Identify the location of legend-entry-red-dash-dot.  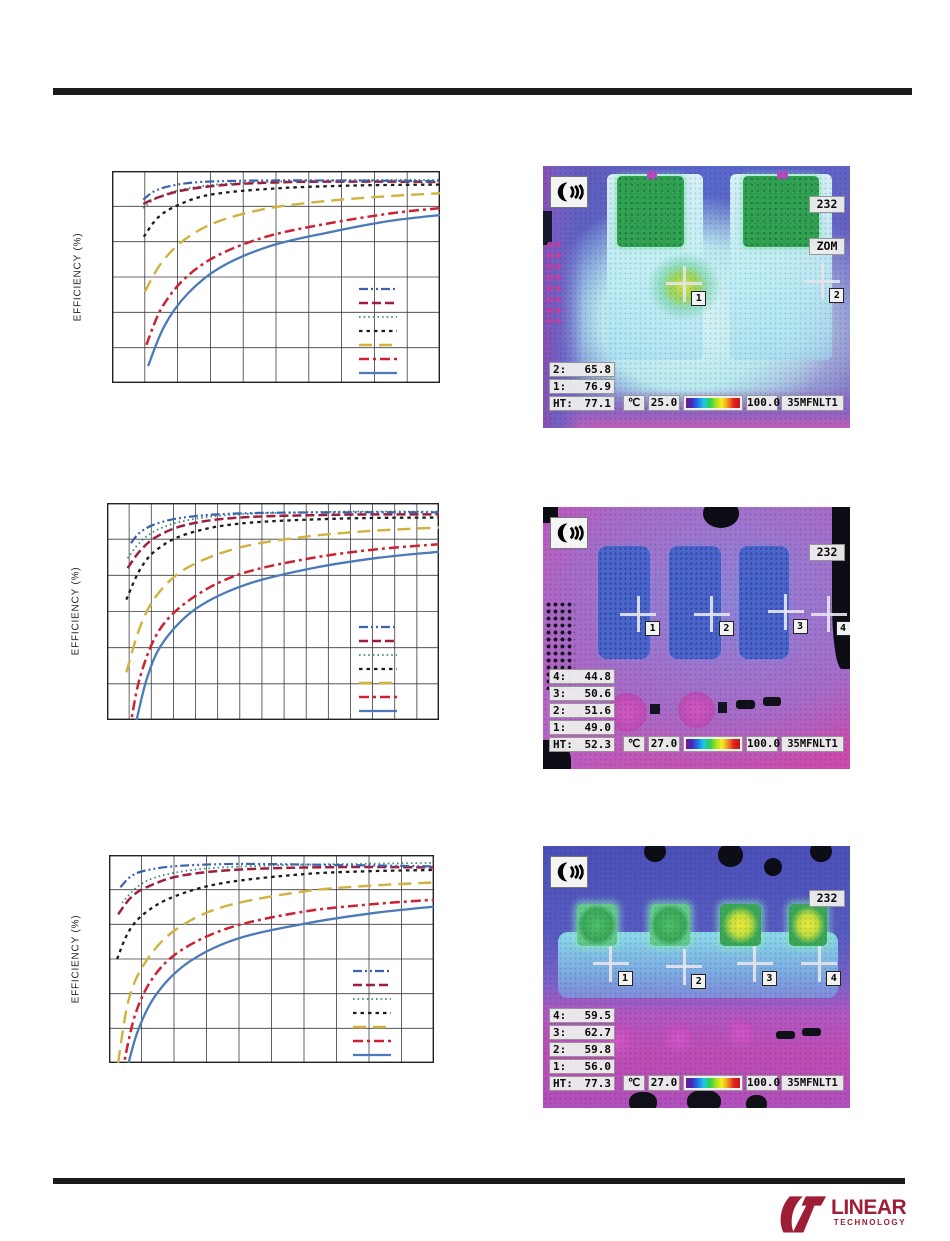
(378, 359).